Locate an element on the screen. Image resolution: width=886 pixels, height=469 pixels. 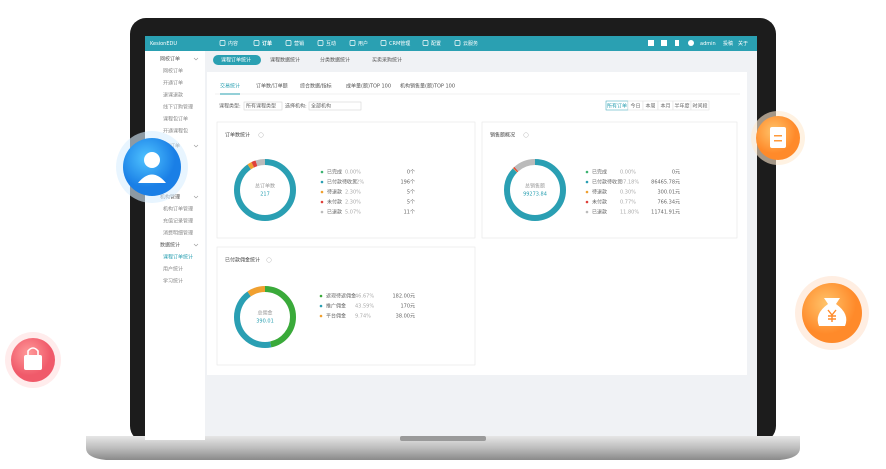
legend-percent: 2.30% is located at coordinates (353, 203).